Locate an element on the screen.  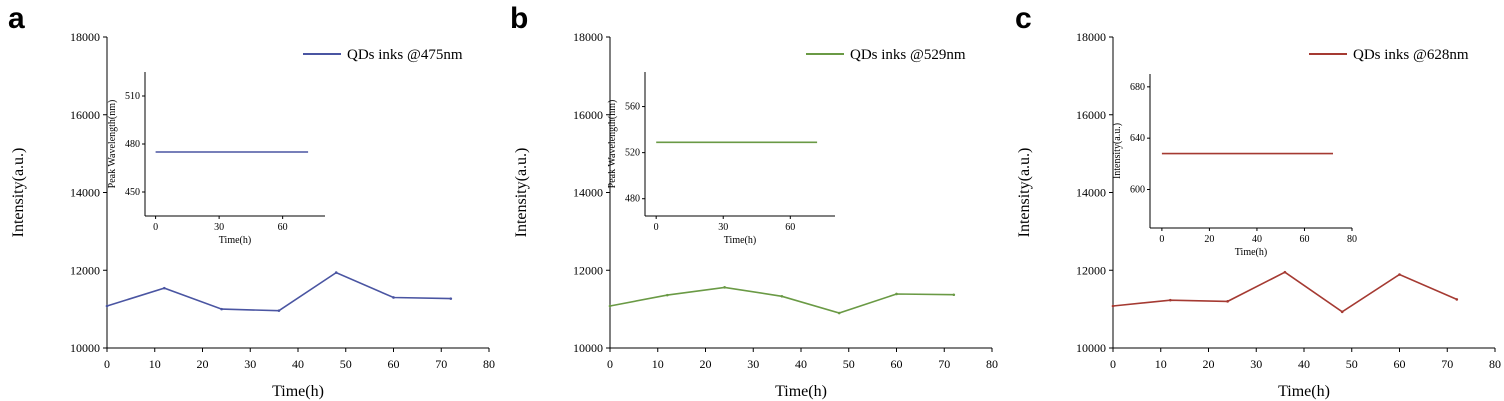
inset-x-tick-label: 80 is located at coordinates (1352, 239).